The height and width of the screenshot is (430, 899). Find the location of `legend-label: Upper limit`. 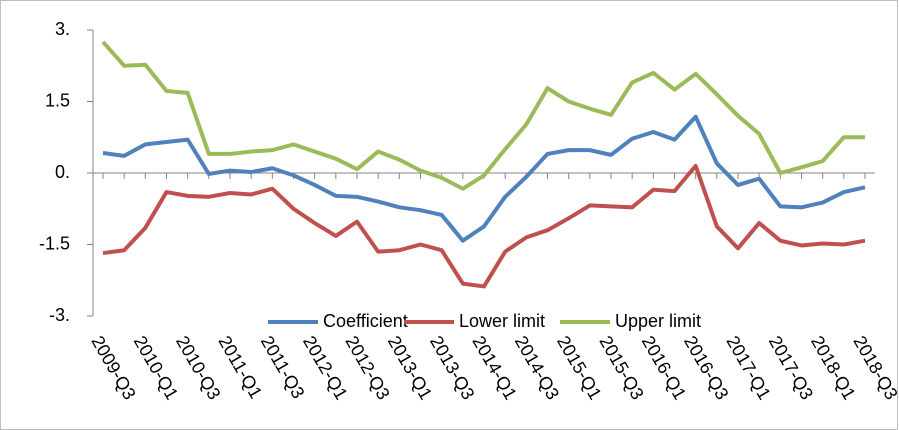

legend-label: Upper limit is located at coordinates (658, 321).